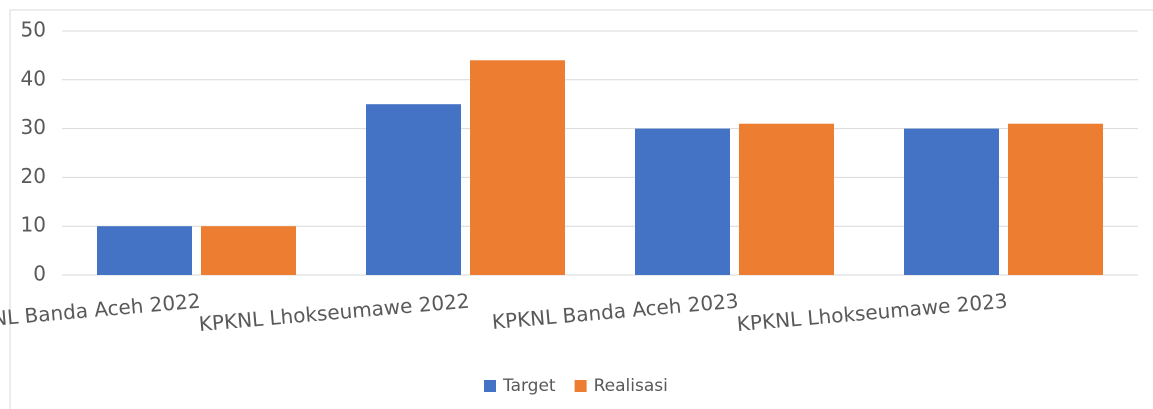  What do you see at coordinates (33, 127) in the screenshot?
I see `y-tick-label: 30` at bounding box center [33, 127].